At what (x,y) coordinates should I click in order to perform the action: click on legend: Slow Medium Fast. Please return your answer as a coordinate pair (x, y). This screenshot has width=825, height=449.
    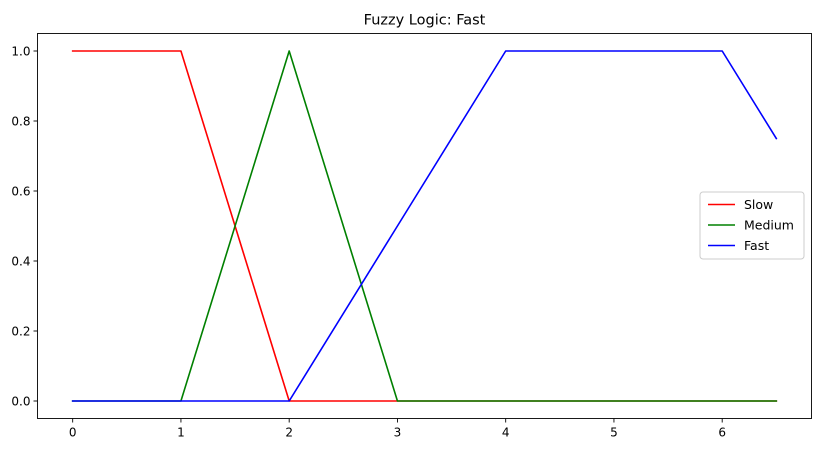
    Looking at the image, I should click on (752, 225).